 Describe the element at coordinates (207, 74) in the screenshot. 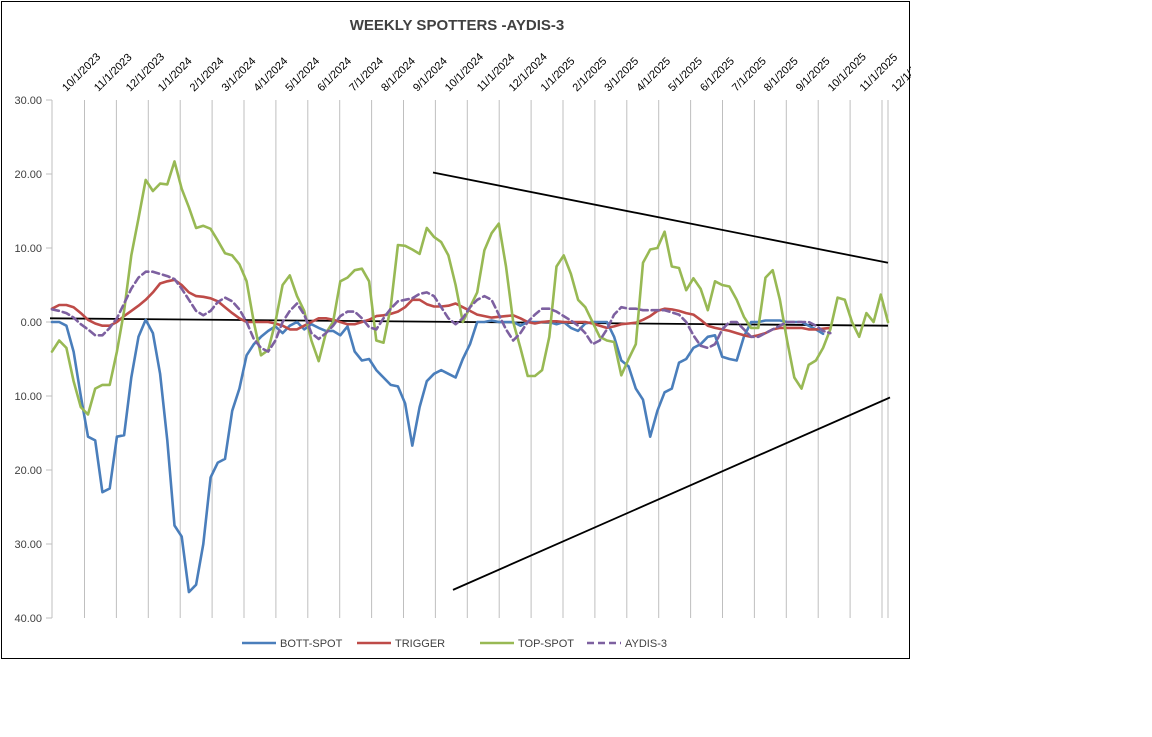

I see `x-tick-label: 2/1/2024` at that location.